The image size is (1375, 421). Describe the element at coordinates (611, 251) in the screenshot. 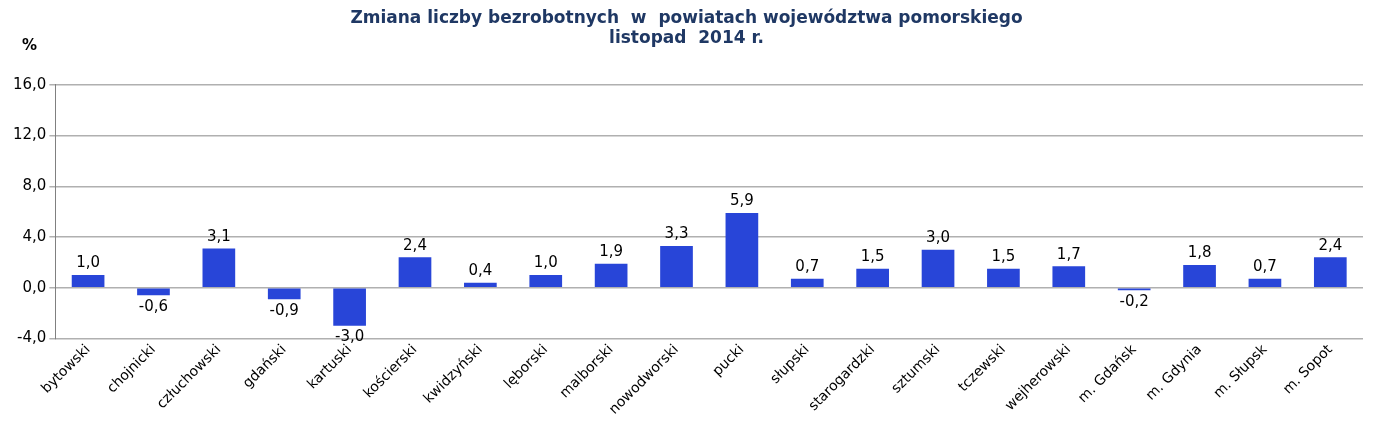

I see `data-label: 1,9` at that location.